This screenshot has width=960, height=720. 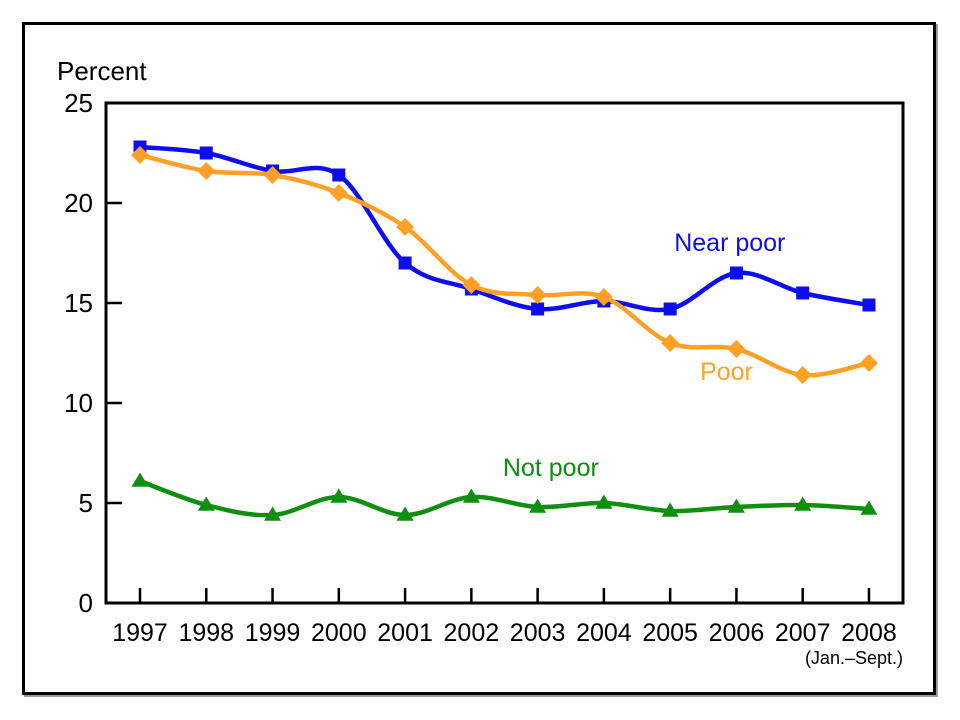 What do you see at coordinates (472, 633) in the screenshot?
I see `x-tick-label: 2002` at bounding box center [472, 633].